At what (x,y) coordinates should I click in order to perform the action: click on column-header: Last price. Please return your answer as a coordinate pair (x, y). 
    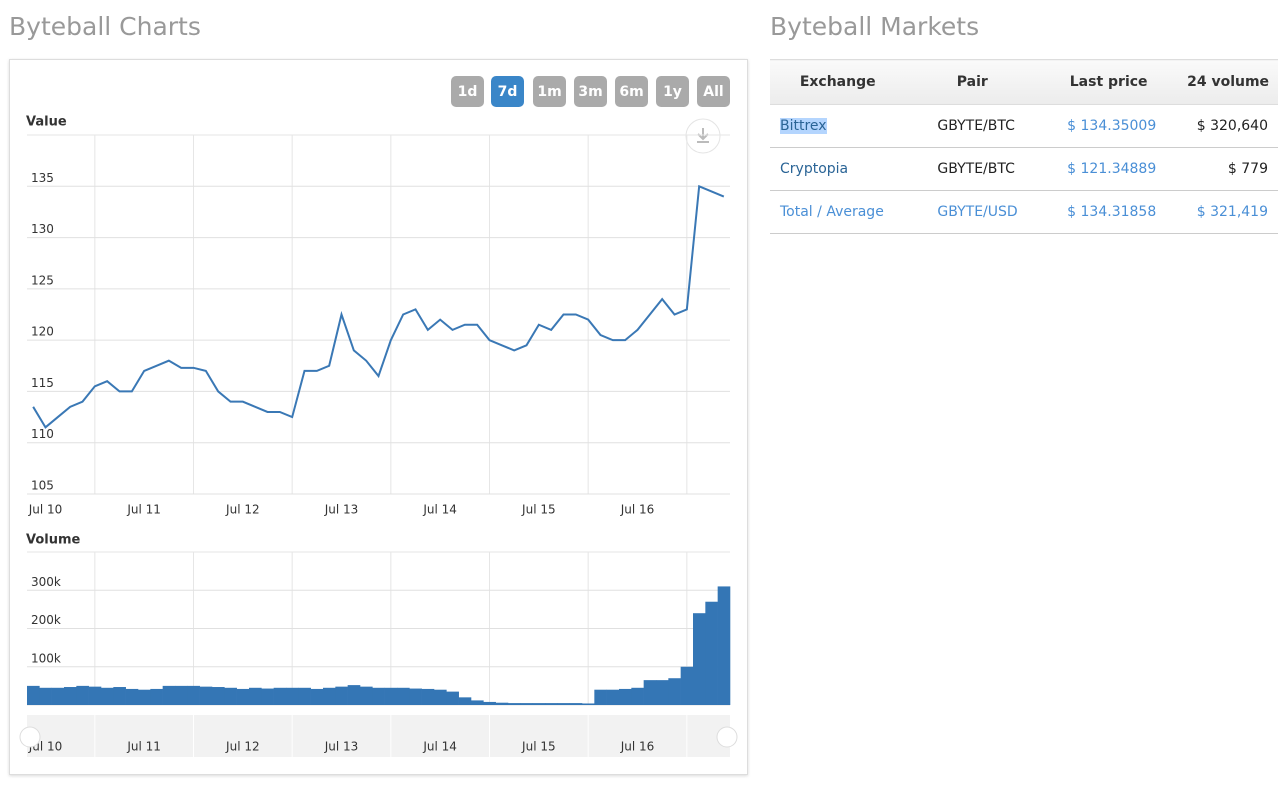
    Looking at the image, I should click on (1109, 82).